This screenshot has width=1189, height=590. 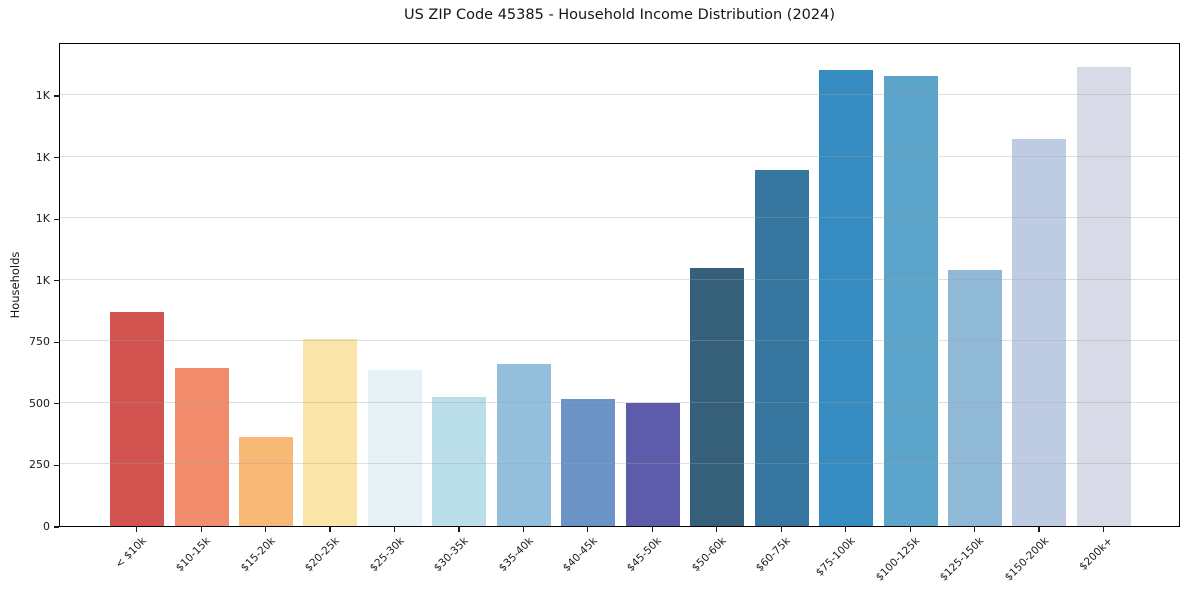 What do you see at coordinates (322, 555) in the screenshot?
I see `x-tick-label-text: $20-25k` at bounding box center [322, 555].